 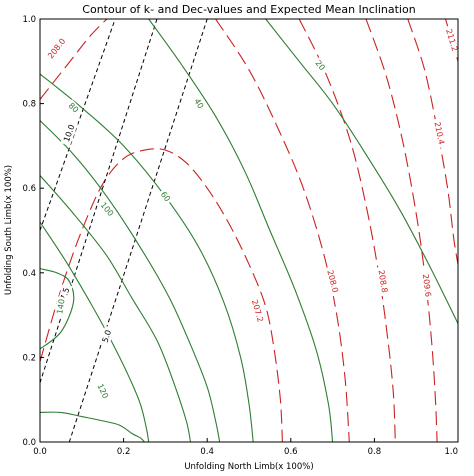 What do you see at coordinates (29, 189) in the screenshot?
I see `y-tick-label-3: 0.6` at bounding box center [29, 189].